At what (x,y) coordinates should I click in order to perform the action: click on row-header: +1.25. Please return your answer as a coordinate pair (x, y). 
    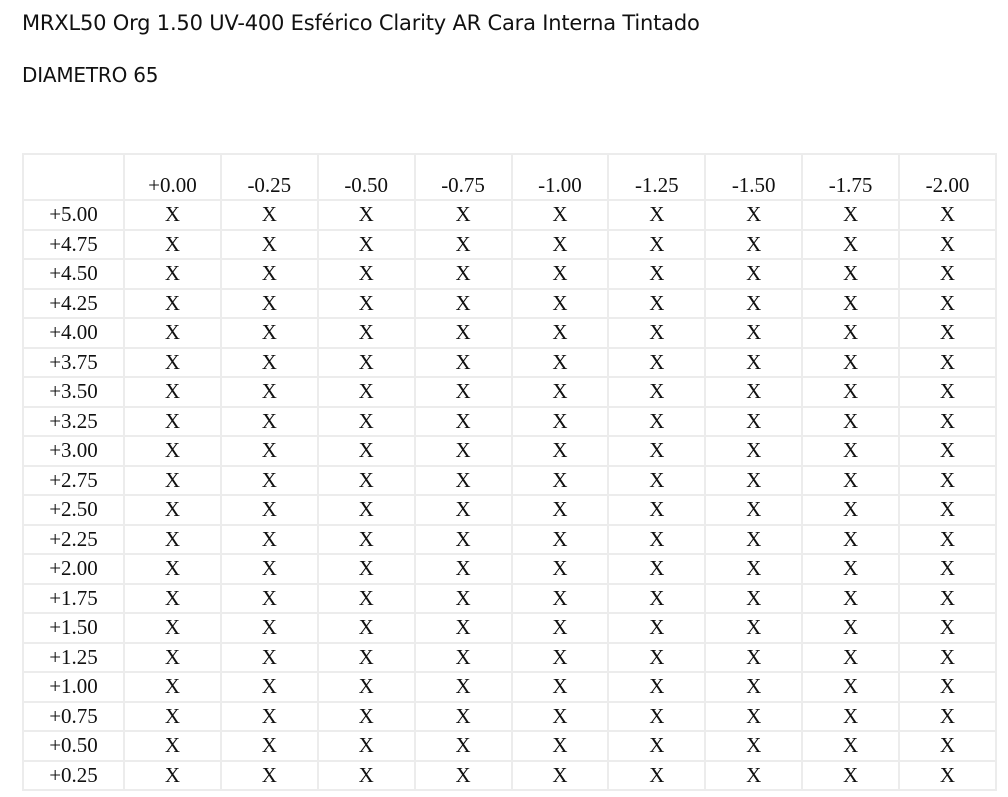
    Looking at the image, I should click on (73, 657).